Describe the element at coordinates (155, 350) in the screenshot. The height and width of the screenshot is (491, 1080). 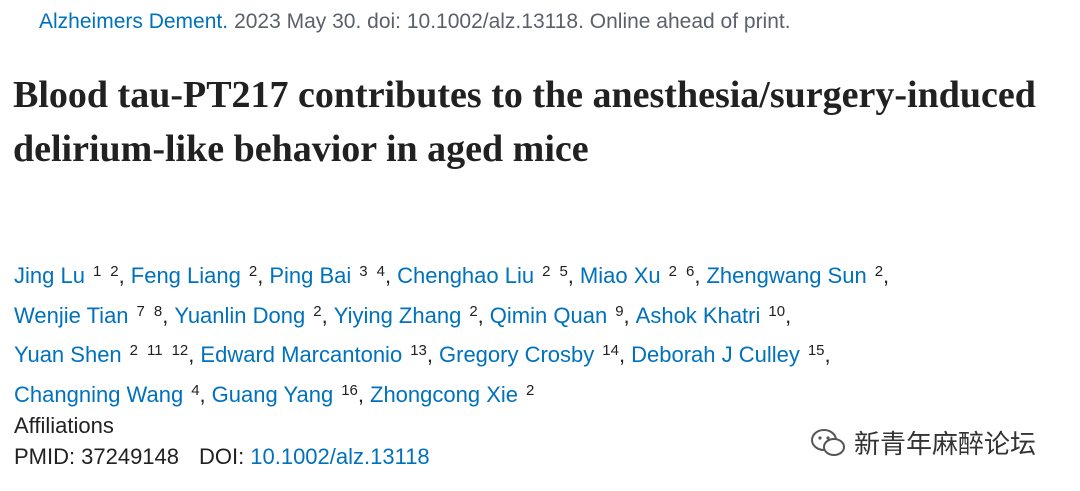
I see `affiliation-number: 11` at that location.